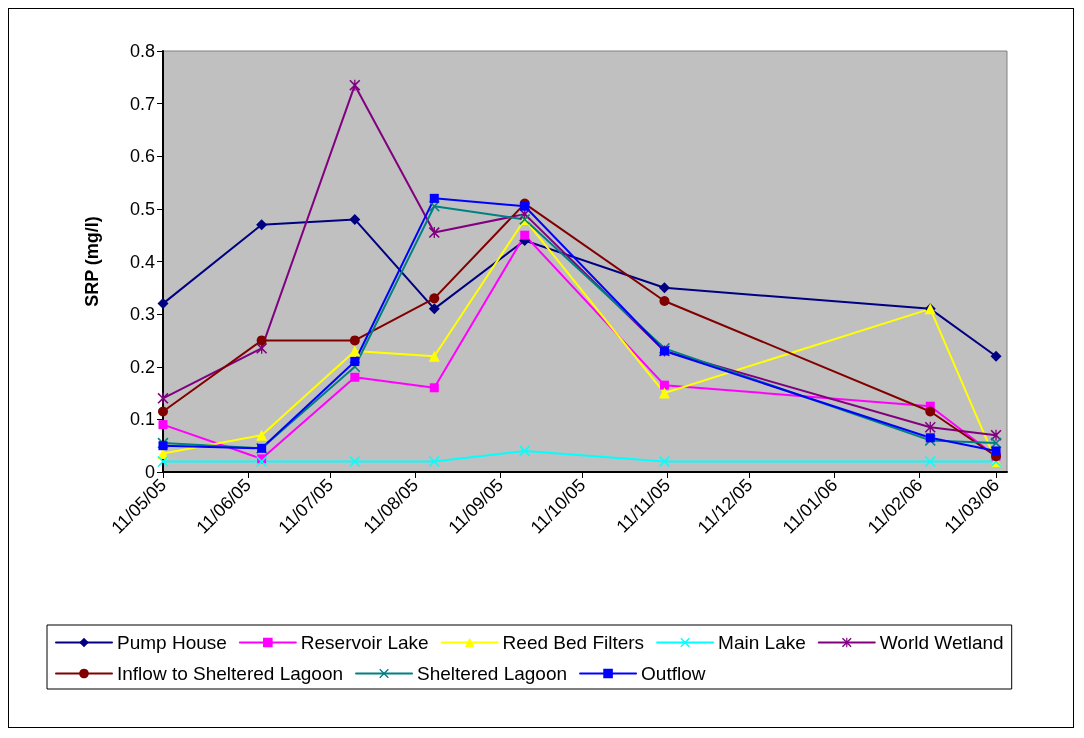 This screenshot has height=738, width=1084. Describe the element at coordinates (142, 156) in the screenshot. I see `y-tick-label: 0.6` at that location.